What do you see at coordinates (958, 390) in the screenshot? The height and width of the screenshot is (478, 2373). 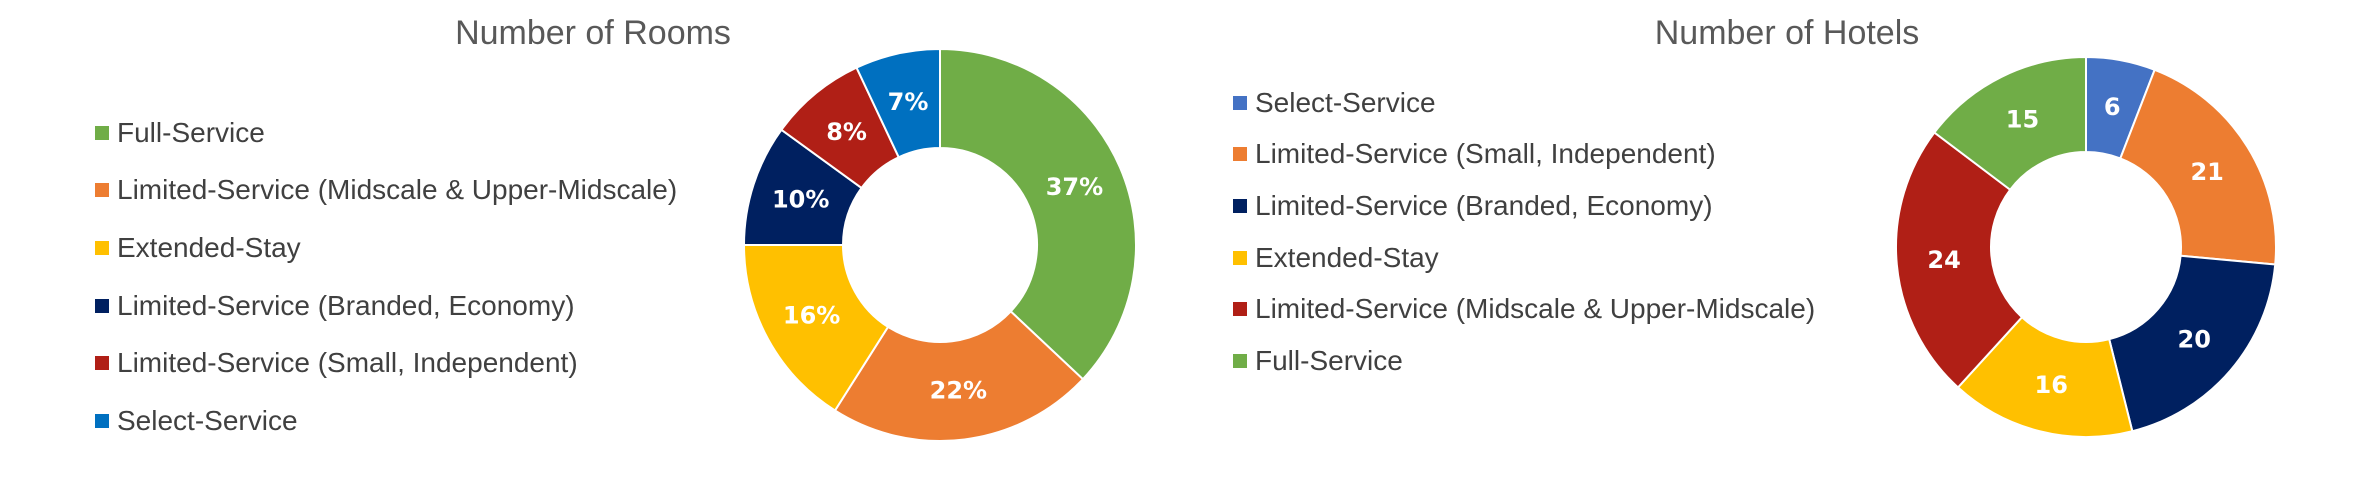 I see `data-label: 22%` at bounding box center [958, 390].